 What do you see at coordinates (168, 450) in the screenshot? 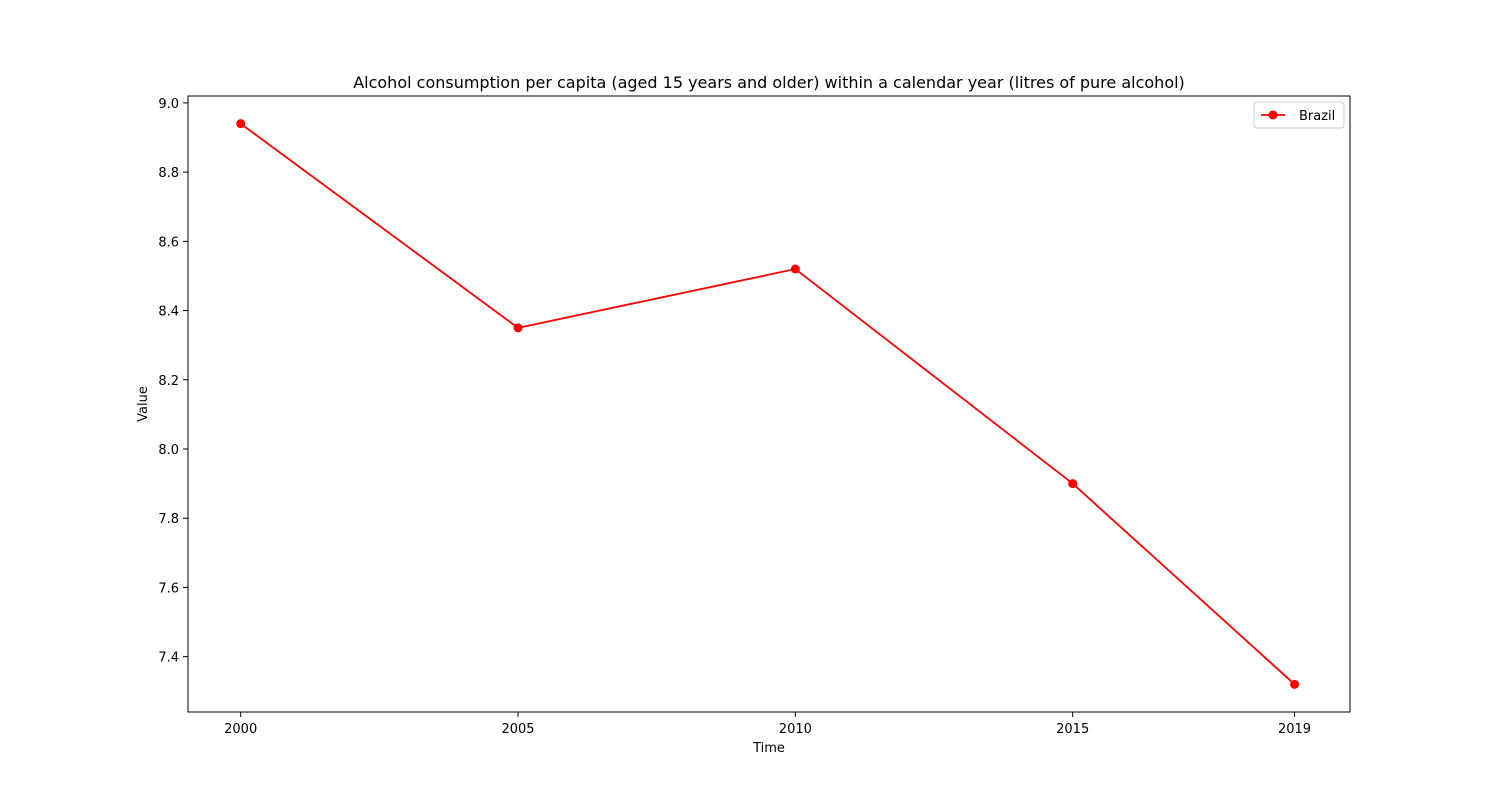
I see `y-tick-label: 8.0` at bounding box center [168, 450].